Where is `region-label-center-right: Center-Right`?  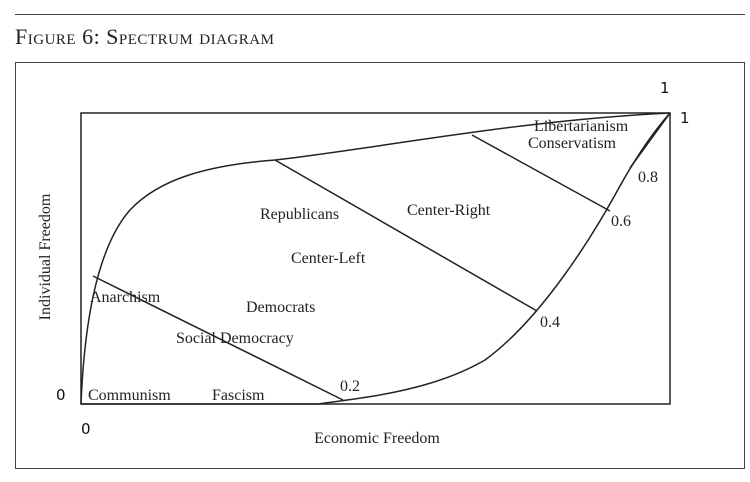 region-label-center-right: Center-Right is located at coordinates (449, 210).